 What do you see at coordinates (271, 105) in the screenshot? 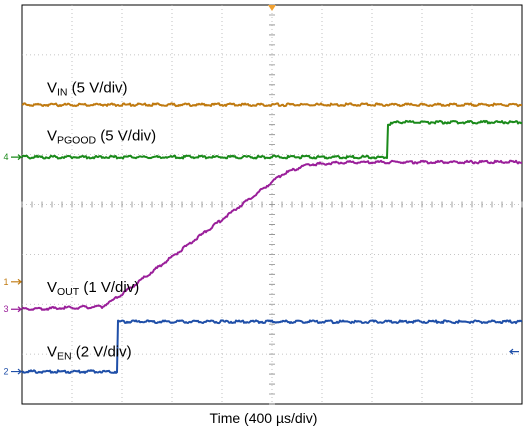
I see `trace-vin` at bounding box center [271, 105].